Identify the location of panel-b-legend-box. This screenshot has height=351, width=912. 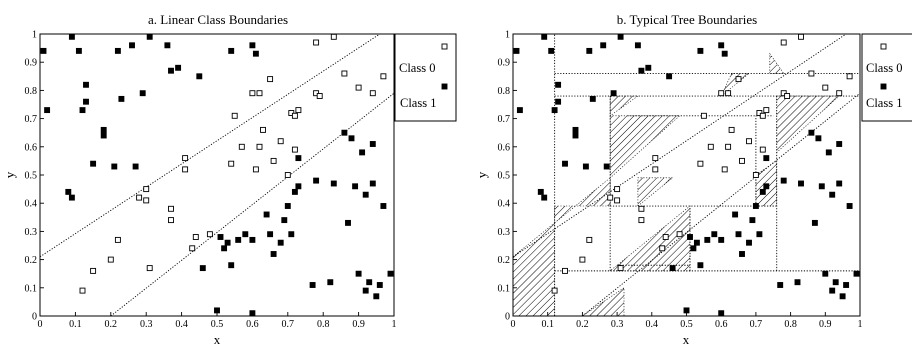
(886, 77).